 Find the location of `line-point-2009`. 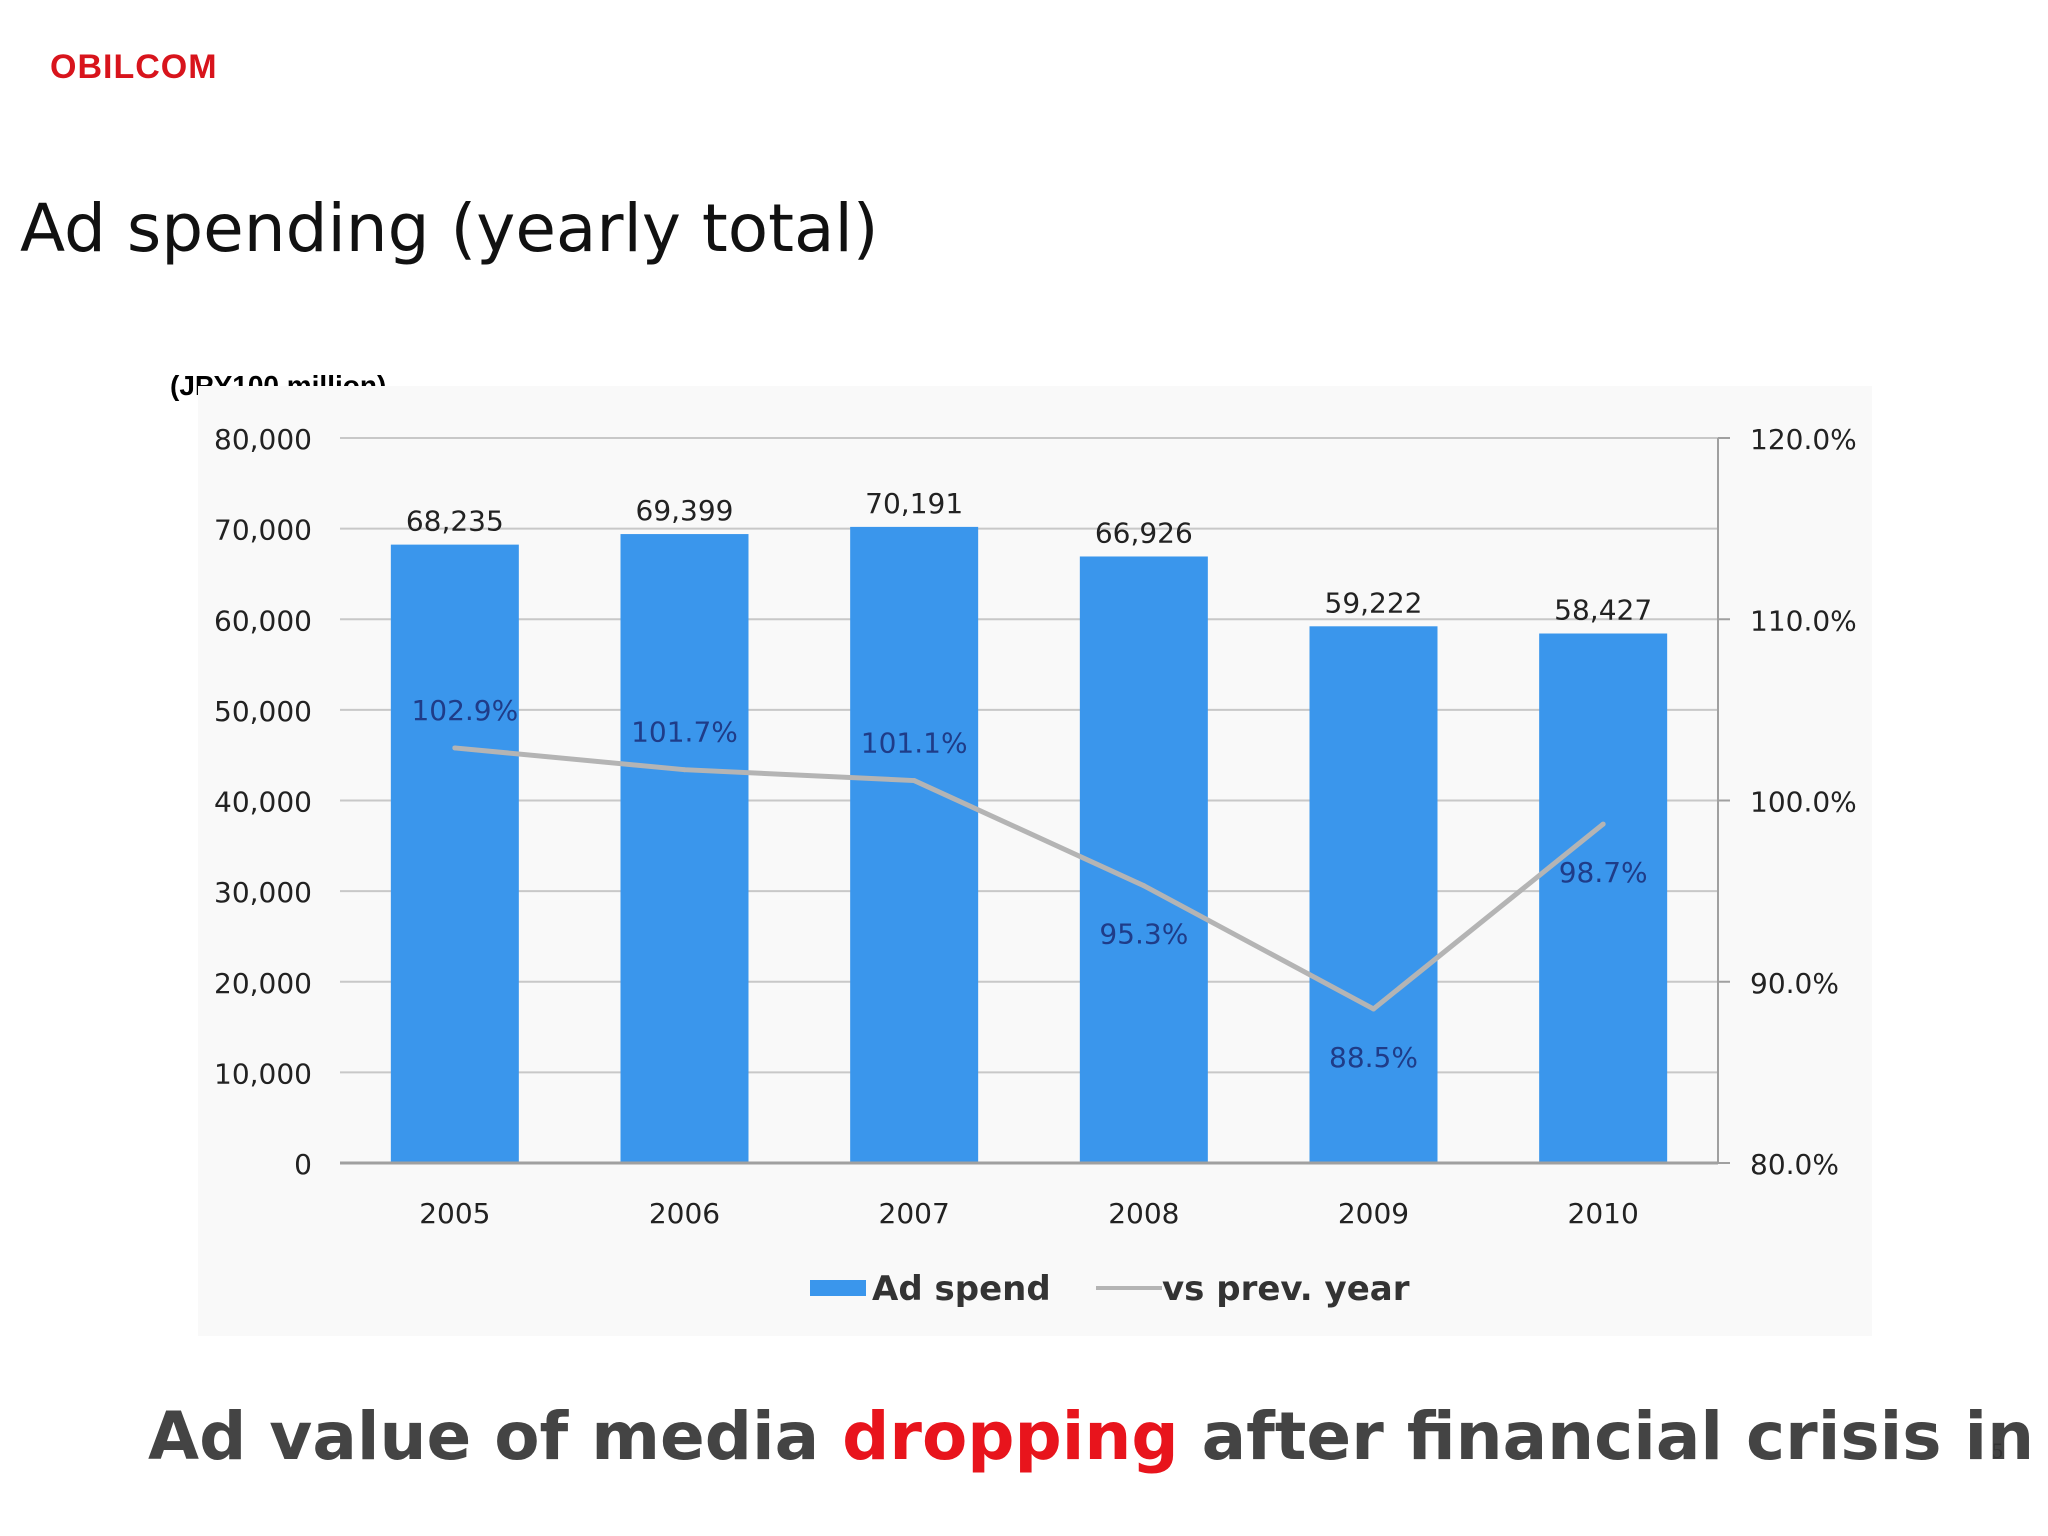

line-point-2009 is located at coordinates (1373, 1009).